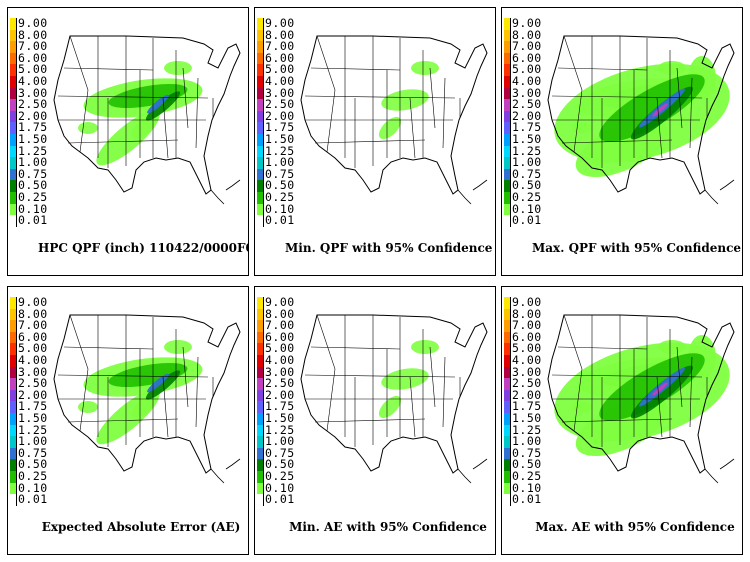 This screenshot has height=562, width=750. I want to click on legend-value: 1.25, so click(527, 150).